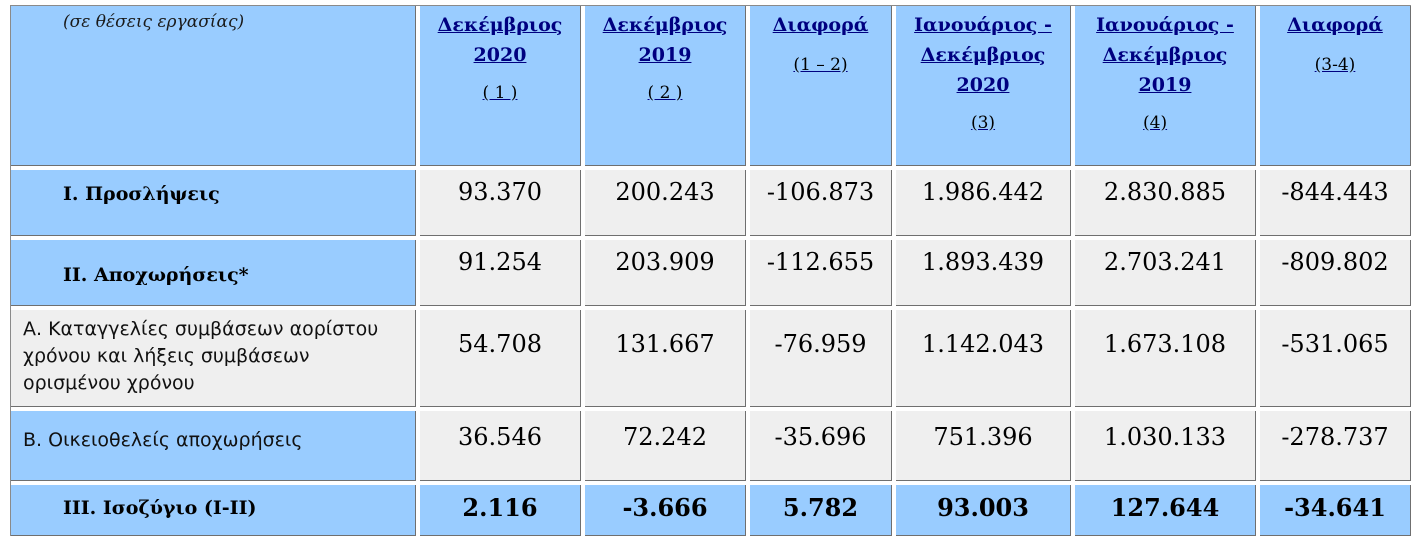  Describe the element at coordinates (665, 358) in the screenshot. I see `table-cell: 131.667` at that location.